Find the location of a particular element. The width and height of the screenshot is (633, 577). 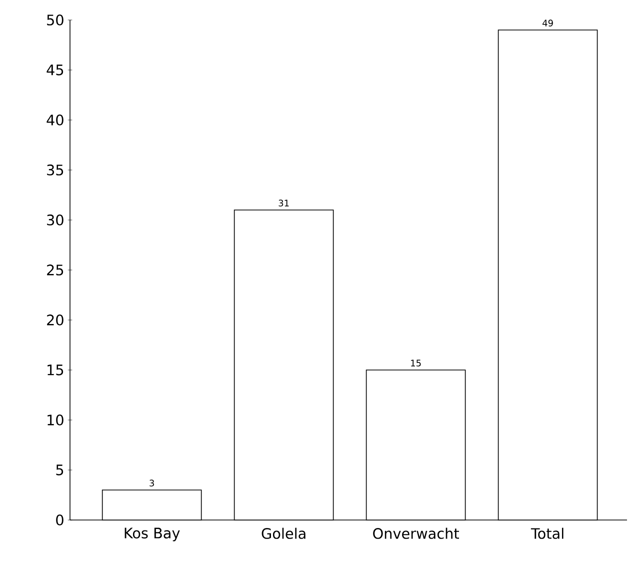

data-label: 15 is located at coordinates (416, 363).